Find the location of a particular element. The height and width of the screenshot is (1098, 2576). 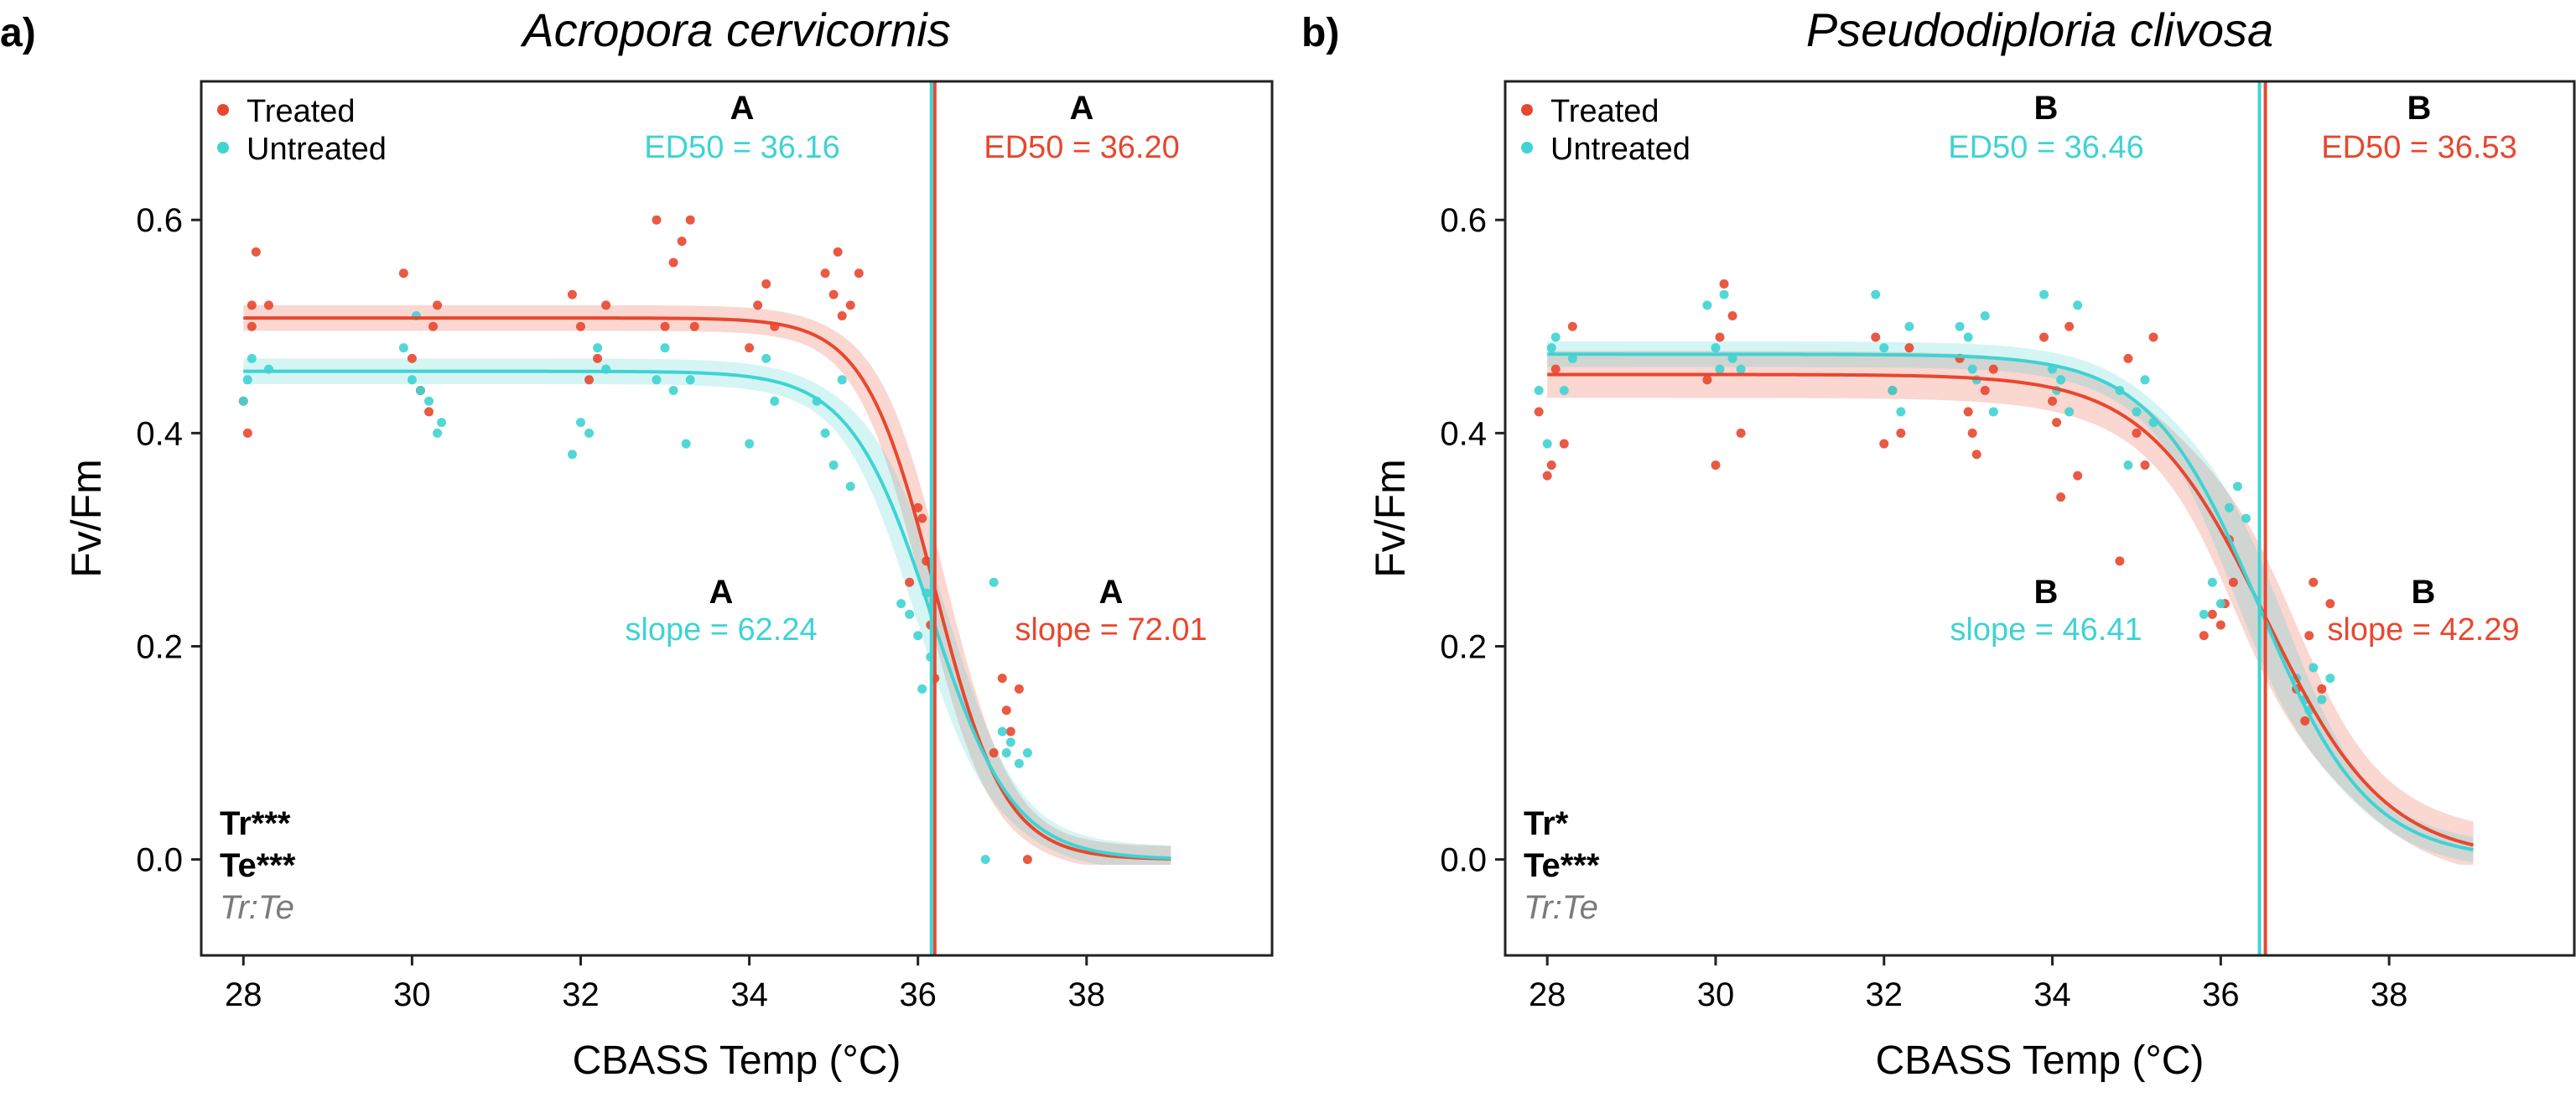

ed50-letter-treated: A is located at coordinates (1082, 108).